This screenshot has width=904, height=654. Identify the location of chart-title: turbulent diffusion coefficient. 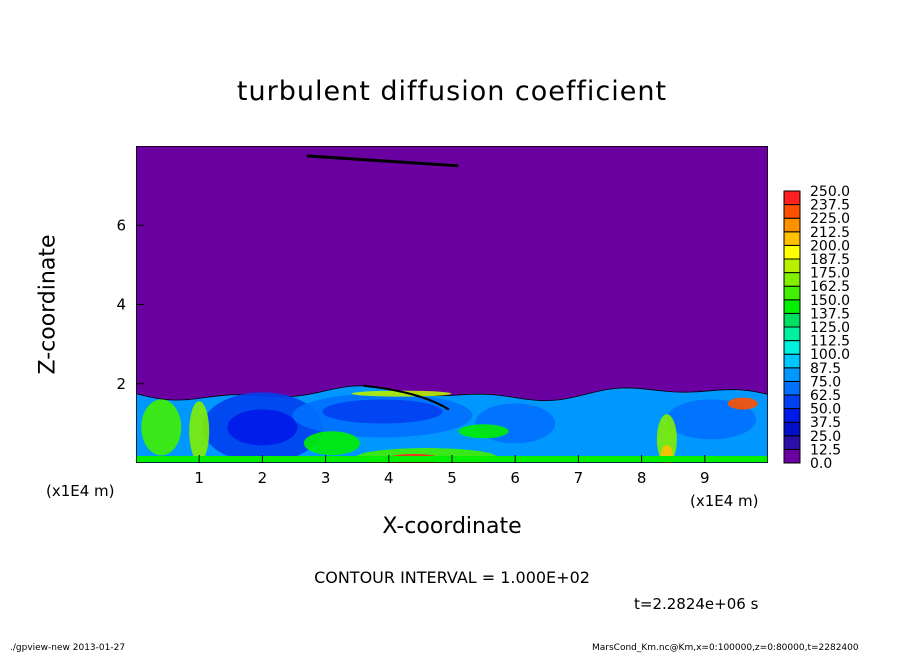
(452, 91).